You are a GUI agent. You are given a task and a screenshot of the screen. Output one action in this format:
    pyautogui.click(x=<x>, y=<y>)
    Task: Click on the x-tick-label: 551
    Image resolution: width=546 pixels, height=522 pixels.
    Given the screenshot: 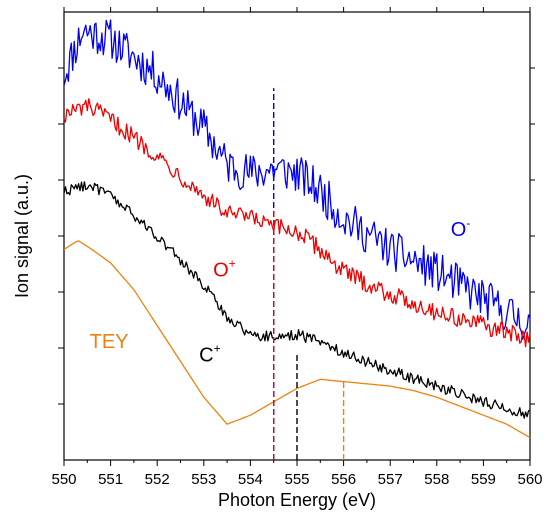 What is the action you would take?
    pyautogui.click(x=110, y=479)
    